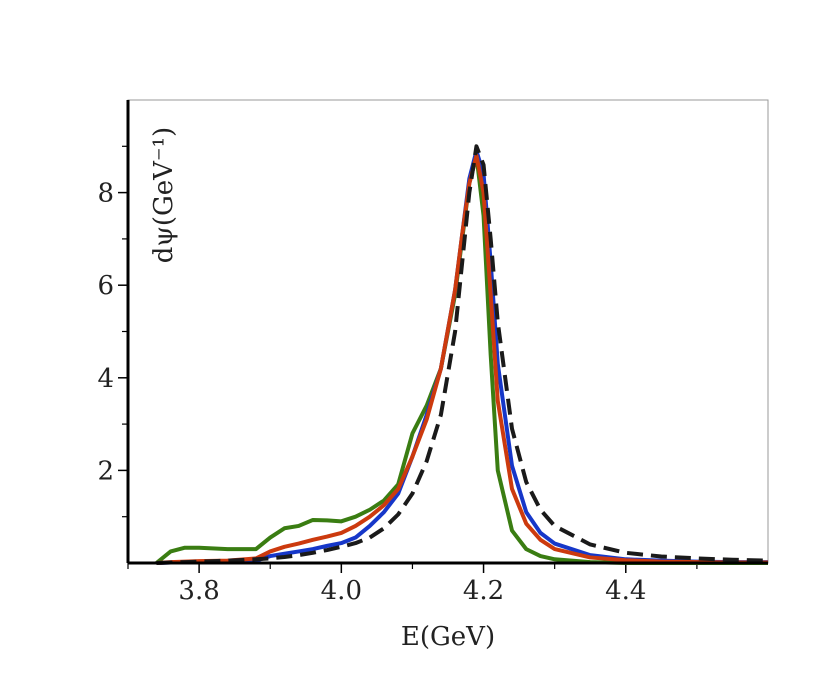  Describe the element at coordinates (625, 591) in the screenshot. I see `x-tick-label: 4.4` at that location.